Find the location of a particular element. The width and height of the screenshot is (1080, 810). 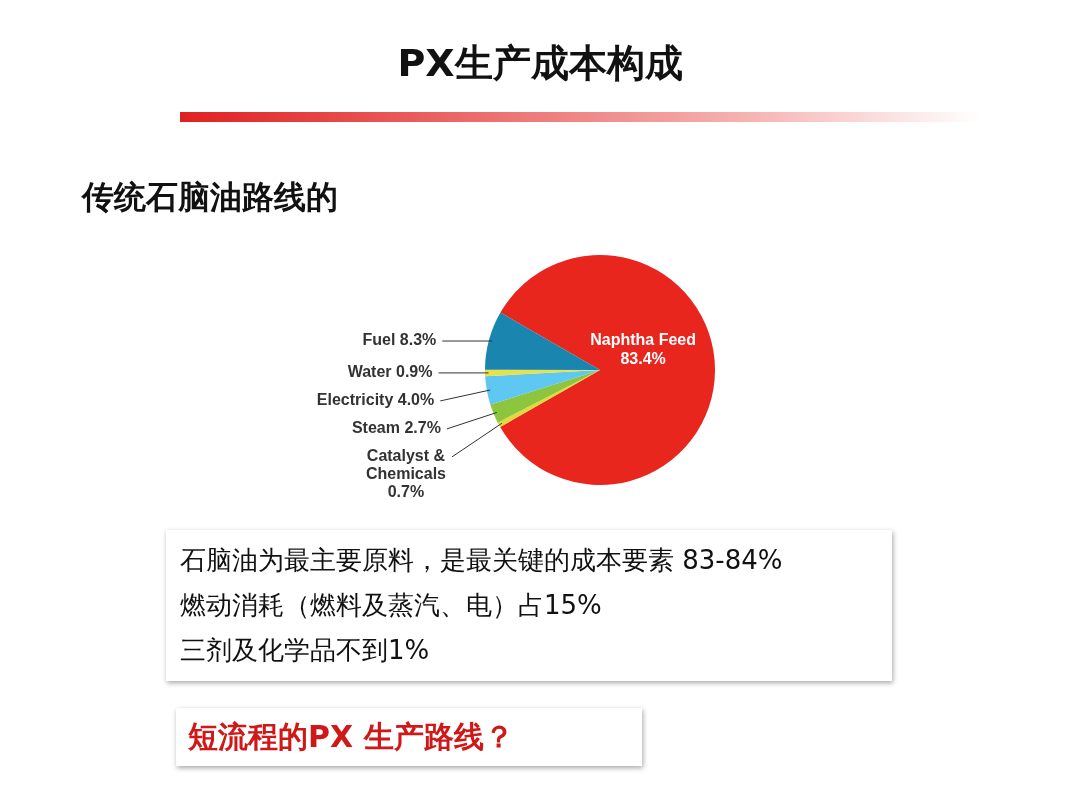

slice-label: Steam 2.7% is located at coordinates (396, 428).